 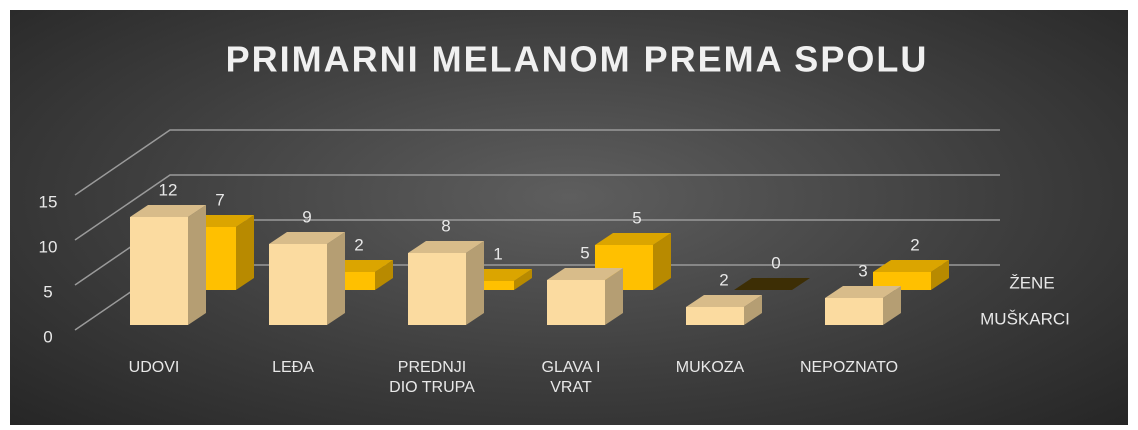 I want to click on data-label: 3, so click(x=862, y=270).